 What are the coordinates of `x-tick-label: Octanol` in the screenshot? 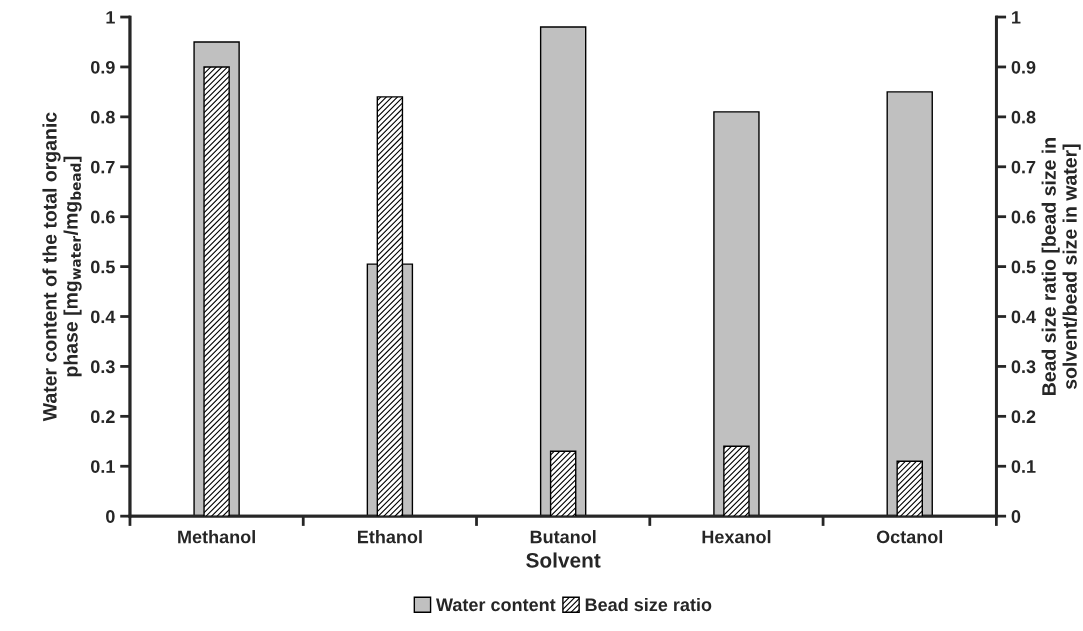 It's located at (909, 537).